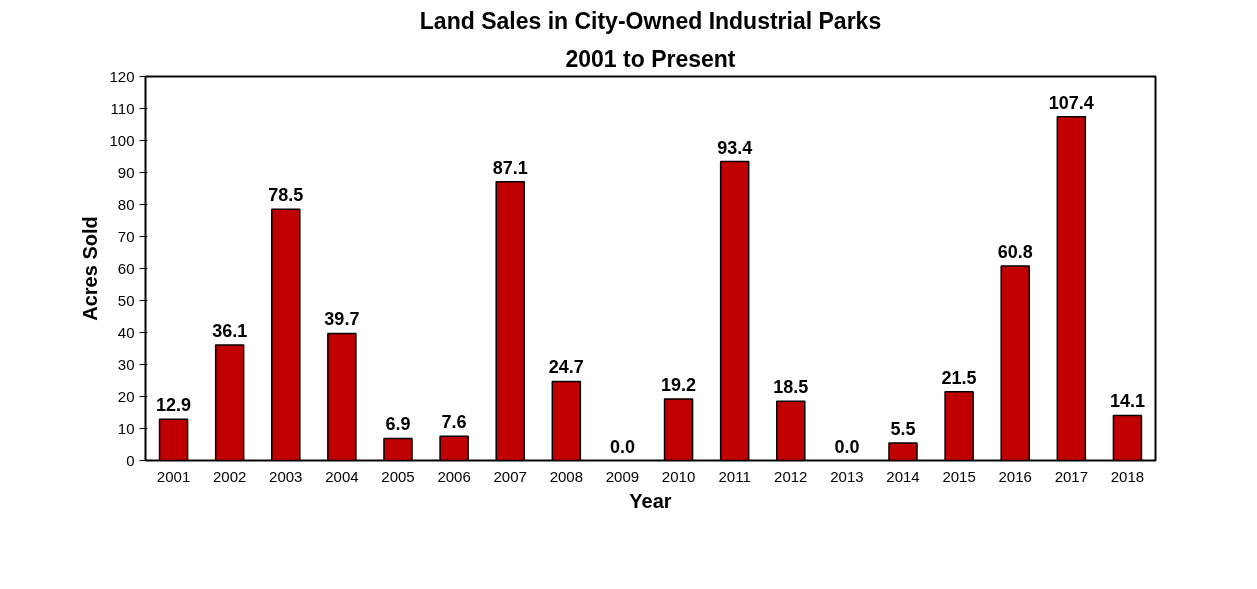 The width and height of the screenshot is (1257, 589). What do you see at coordinates (126, 300) in the screenshot?
I see `y-tick-label: 50` at bounding box center [126, 300].